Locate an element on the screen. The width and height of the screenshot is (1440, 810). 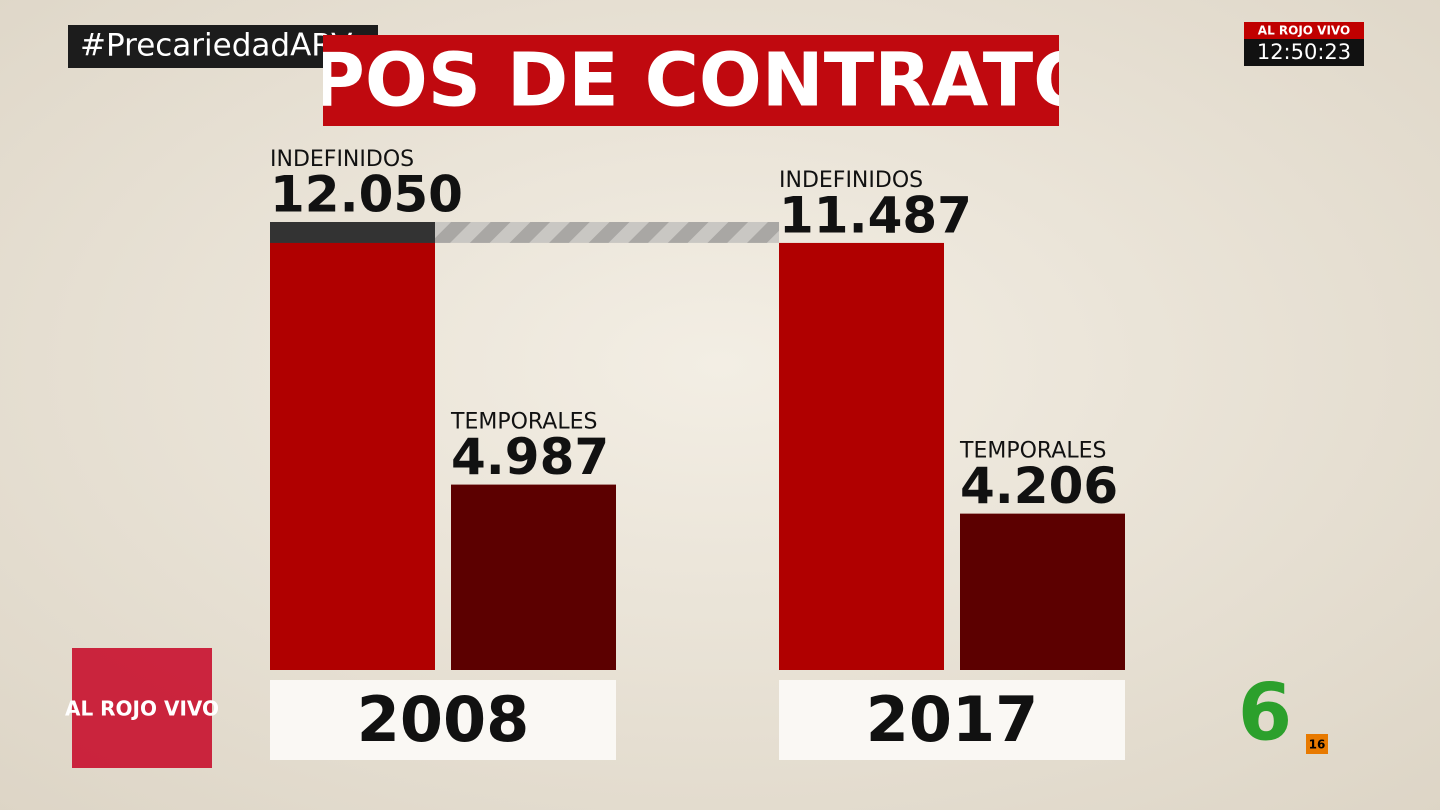
chart-title: TIPOS DE CONTRATOS is located at coordinates (691, 81).